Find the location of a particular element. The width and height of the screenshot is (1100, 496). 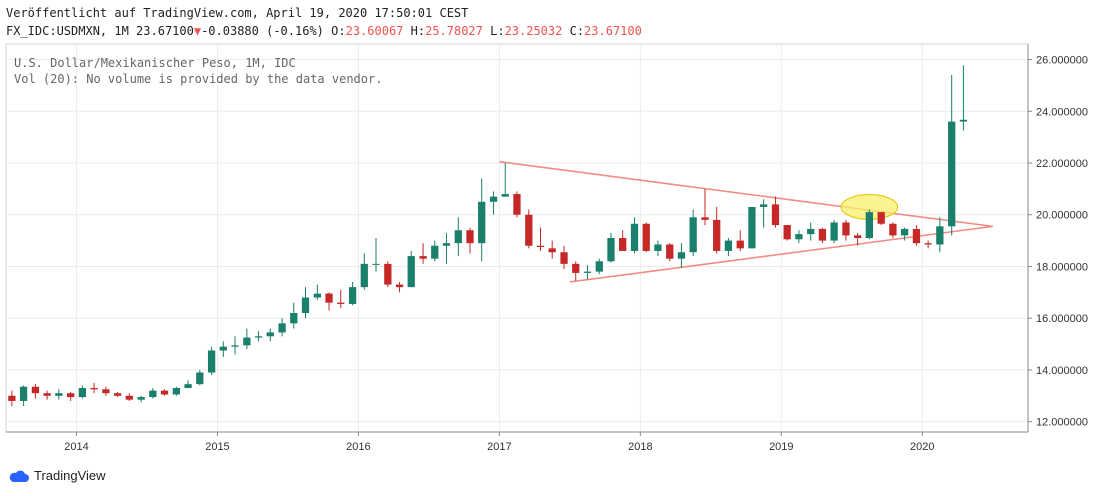

x-tick-label: 2014 is located at coordinates (76, 447).